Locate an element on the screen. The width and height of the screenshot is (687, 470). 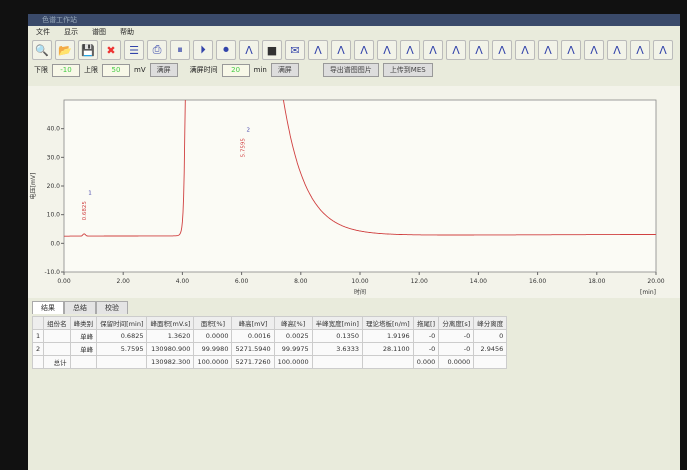
time-input: 20 is located at coordinates (235, 70).